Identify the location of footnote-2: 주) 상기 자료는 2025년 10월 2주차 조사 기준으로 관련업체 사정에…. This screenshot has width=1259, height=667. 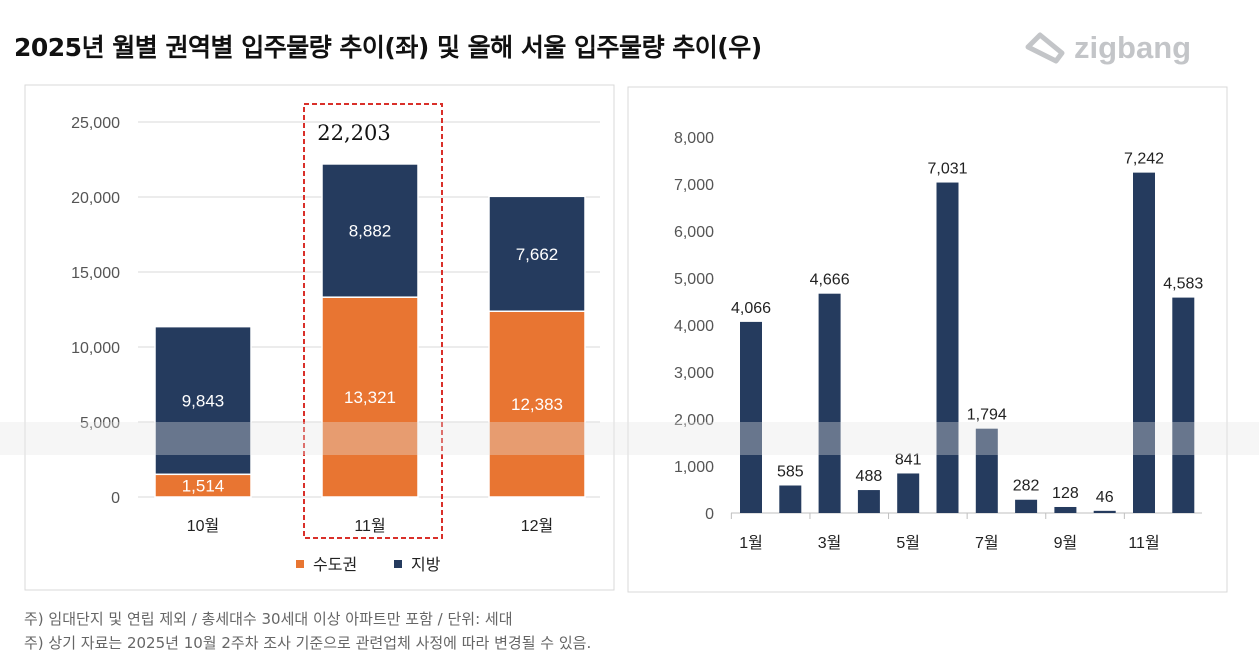
(308, 643).